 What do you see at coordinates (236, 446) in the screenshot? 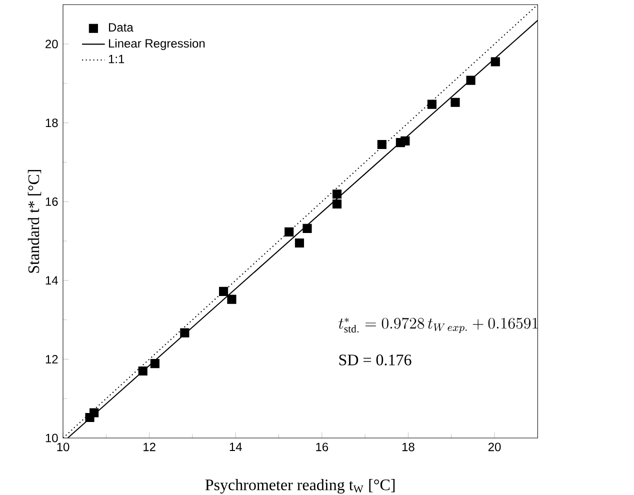
I see `x-tick-label: 14` at bounding box center [236, 446].